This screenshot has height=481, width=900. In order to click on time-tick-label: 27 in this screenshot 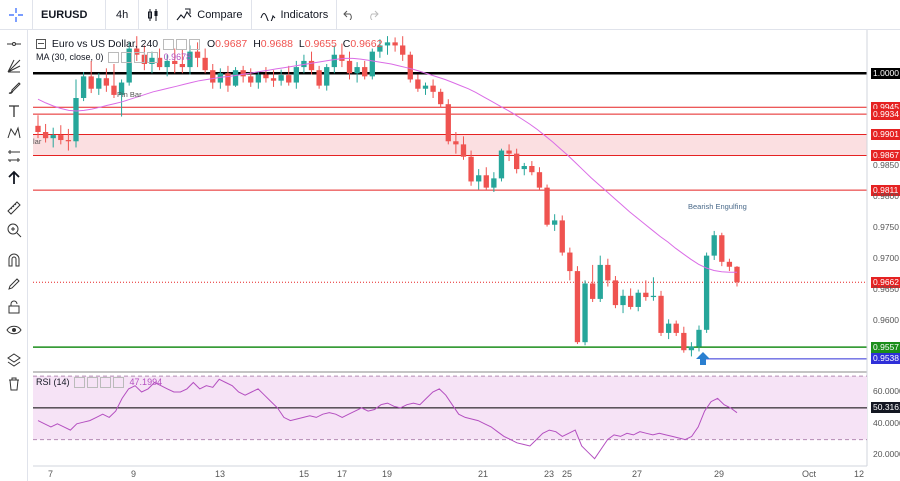, I will do `click(637, 474)`.